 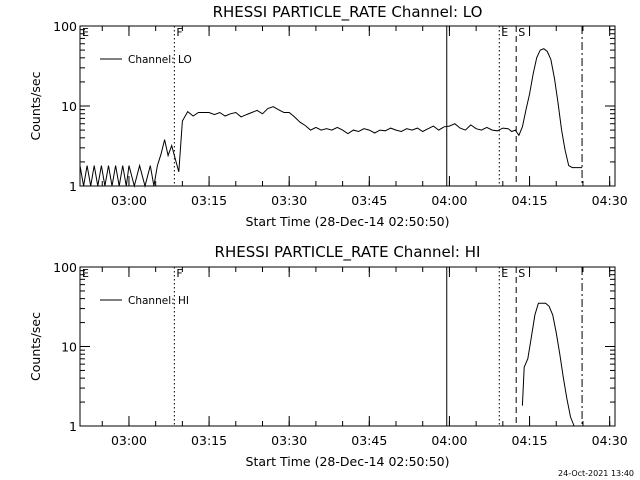 I want to click on legend-label: Channel: LO, so click(x=160, y=60).